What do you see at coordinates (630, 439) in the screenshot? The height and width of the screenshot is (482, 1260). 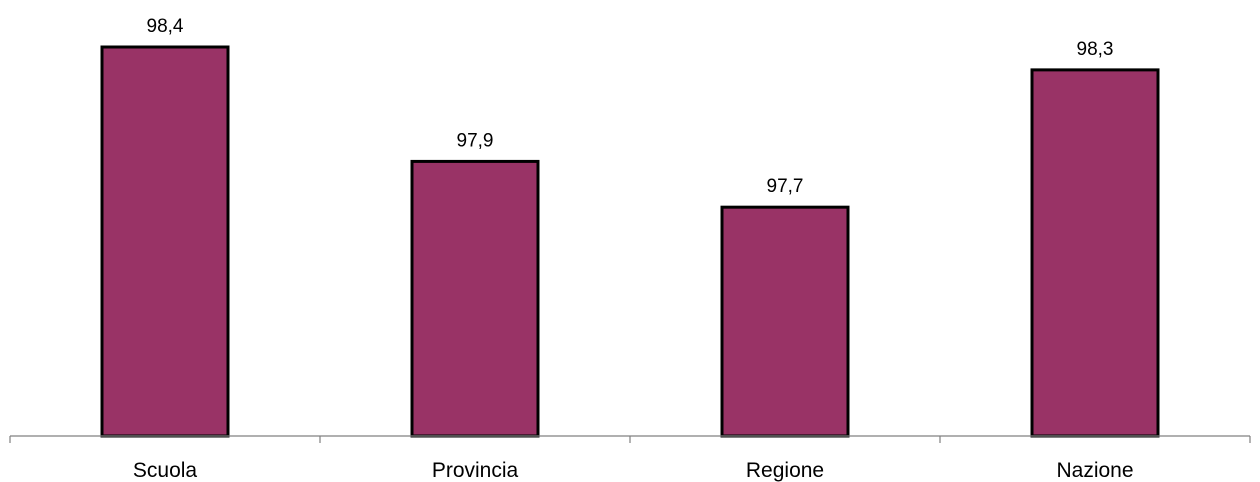 I see `x-axis-ticks` at bounding box center [630, 439].